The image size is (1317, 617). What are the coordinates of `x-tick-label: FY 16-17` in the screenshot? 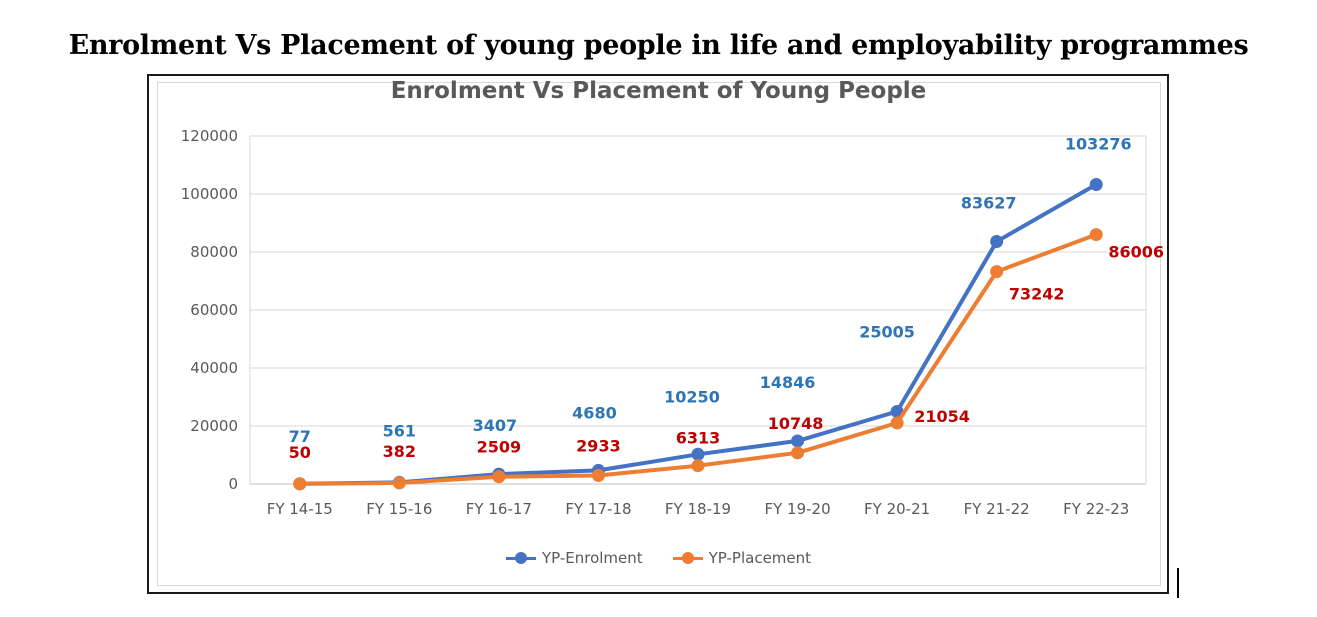 It's located at (499, 509).